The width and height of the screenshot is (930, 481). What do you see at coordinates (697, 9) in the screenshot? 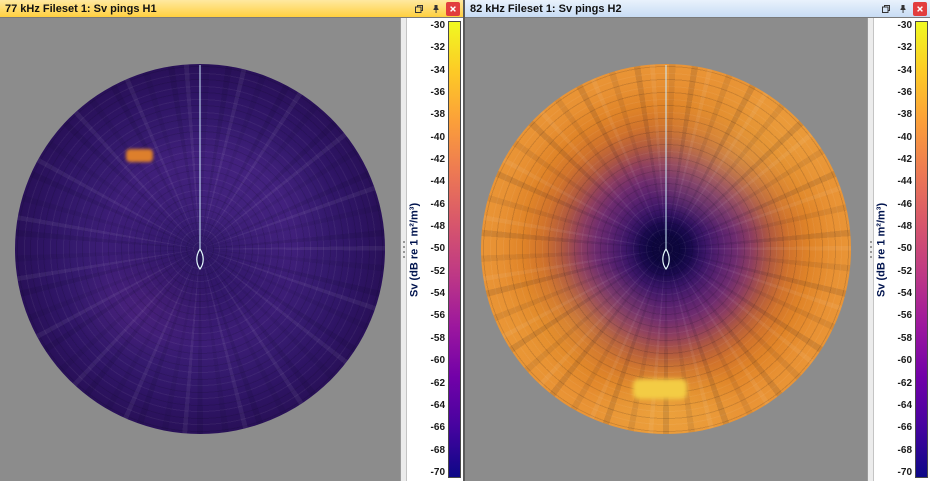
I see `panel-titlebar-82khz: 82 kHz Fileset 1: Sv pings H2` at bounding box center [697, 9].